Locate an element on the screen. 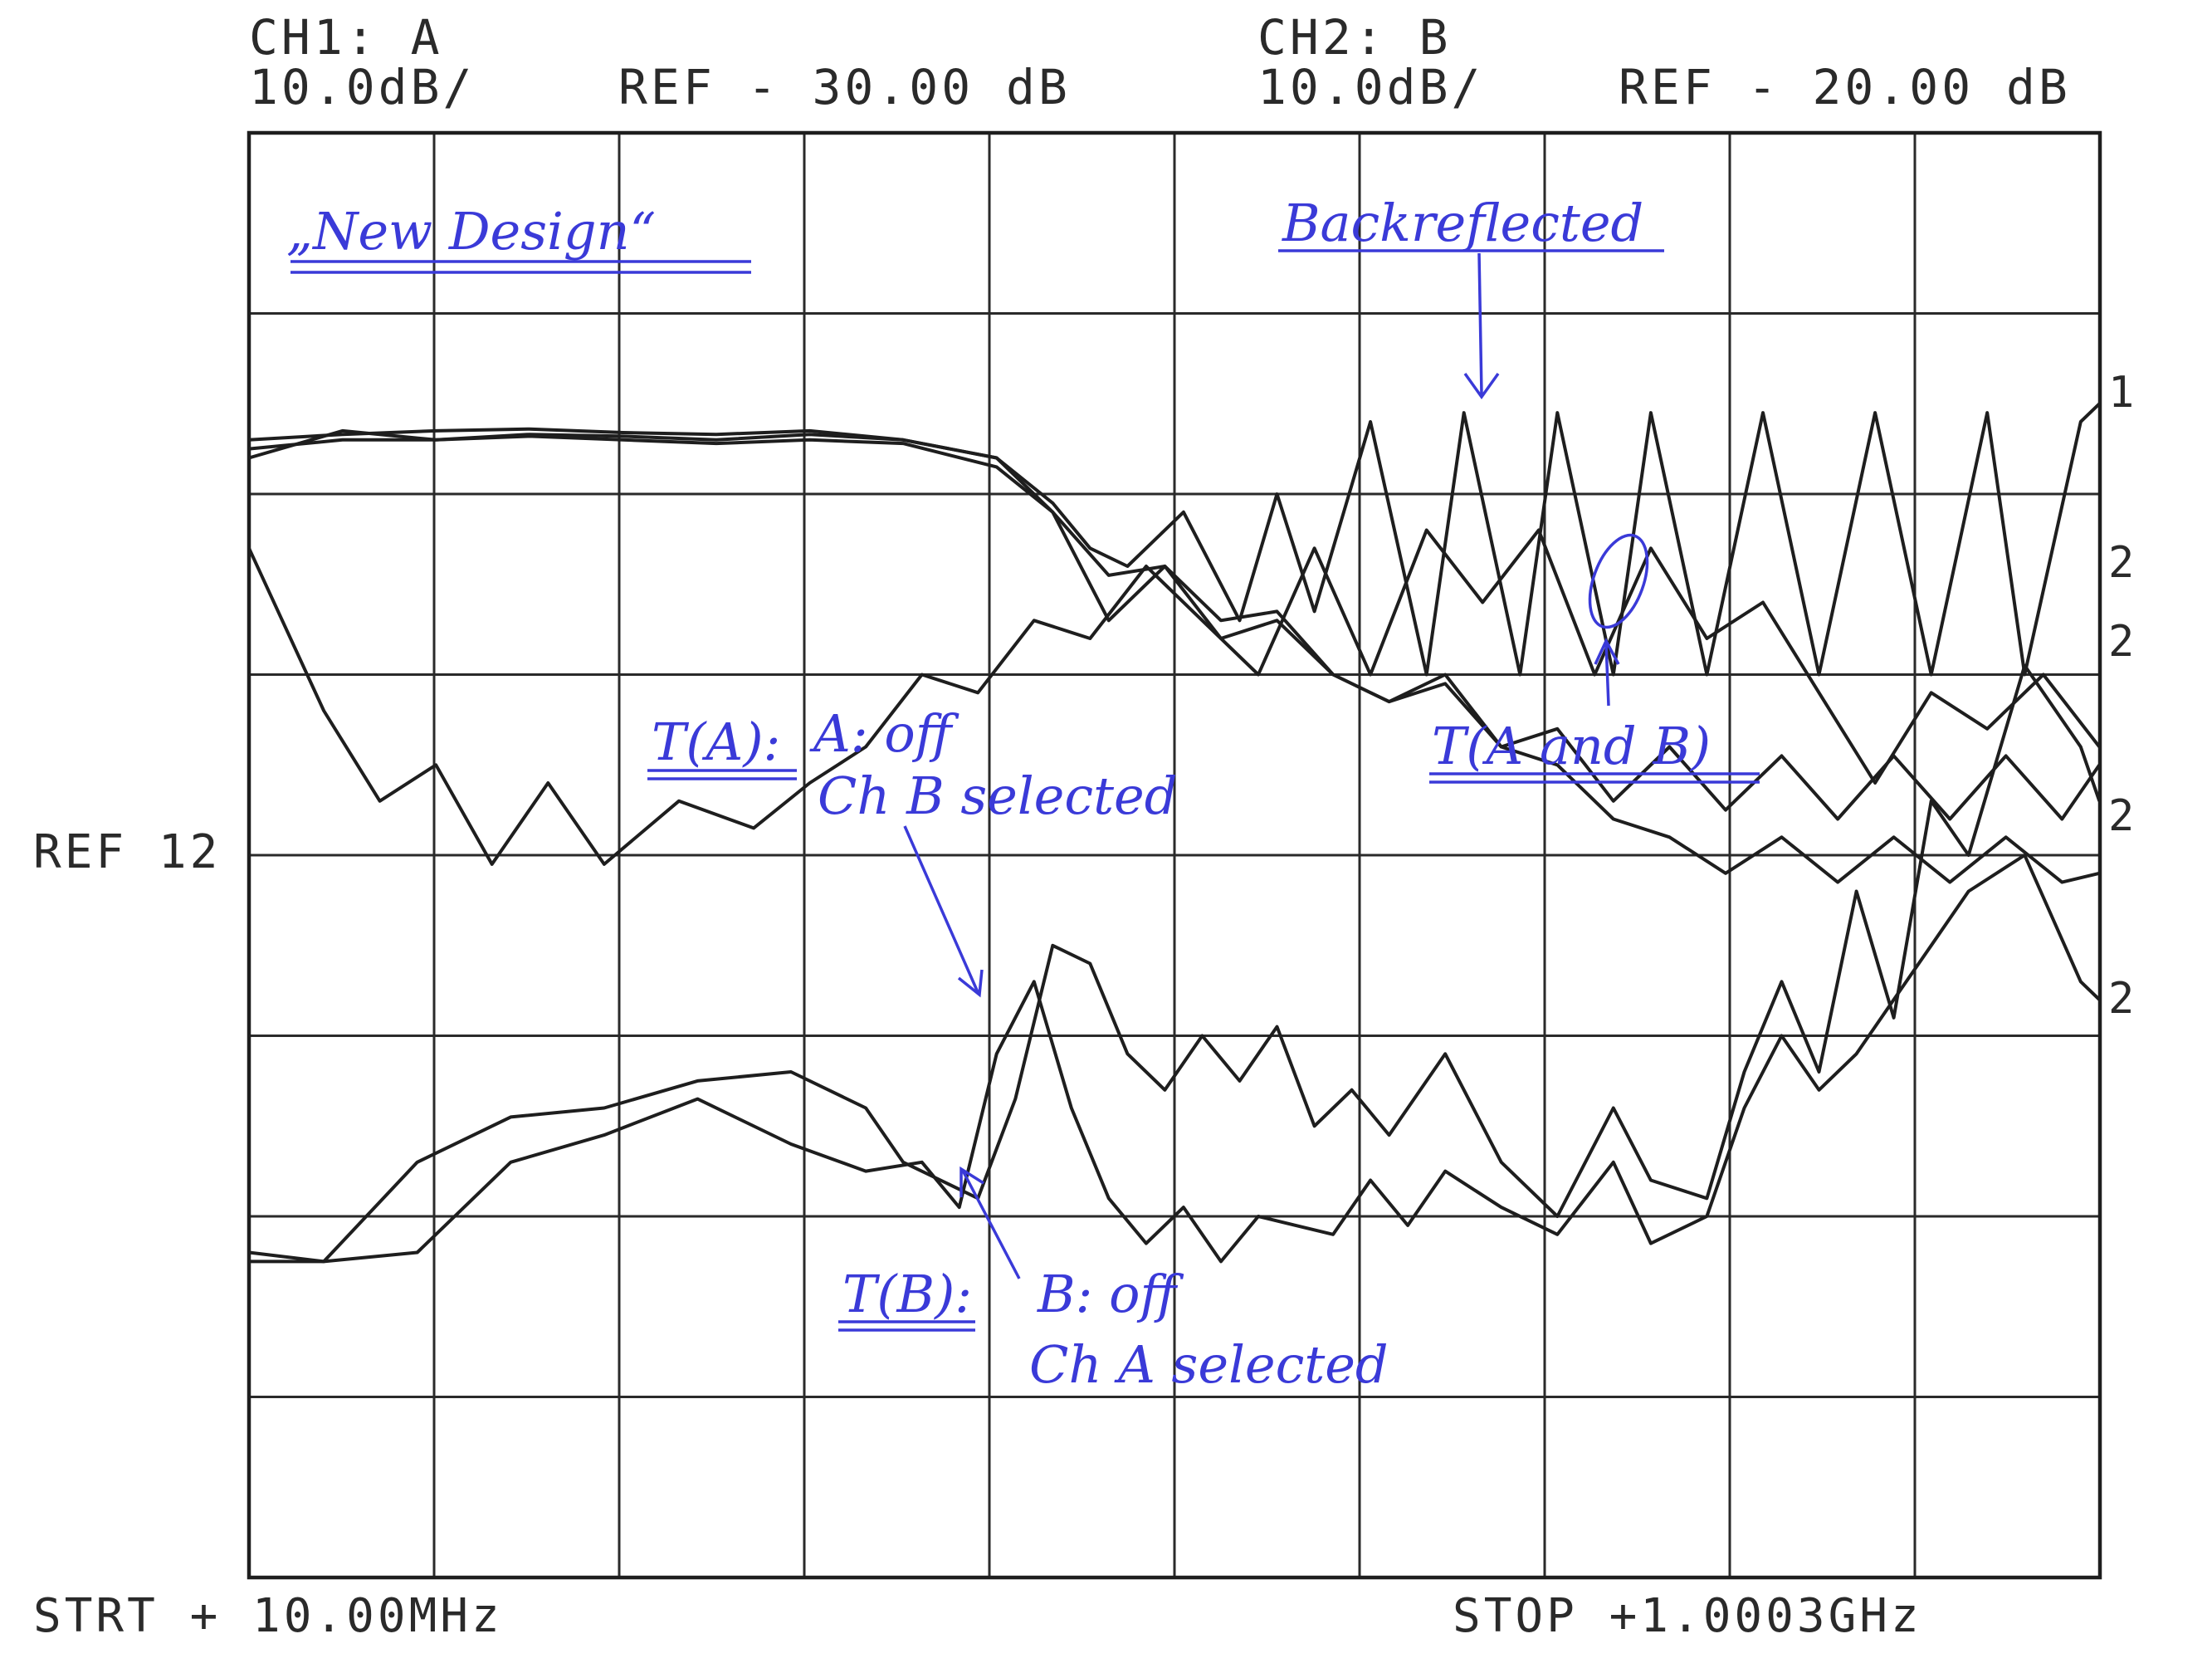 The height and width of the screenshot is (1668, 2212). start-frequency: STRT + 10.00MHz is located at coordinates (268, 1616).